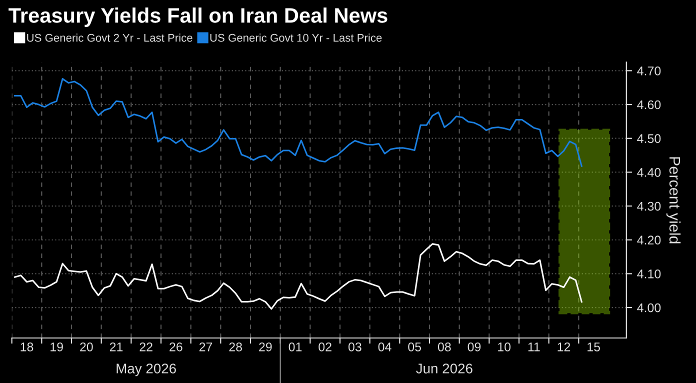 The width and height of the screenshot is (696, 383). I want to click on chart-title: Treasury Yields Fall on Iran Deal News, so click(198, 17).